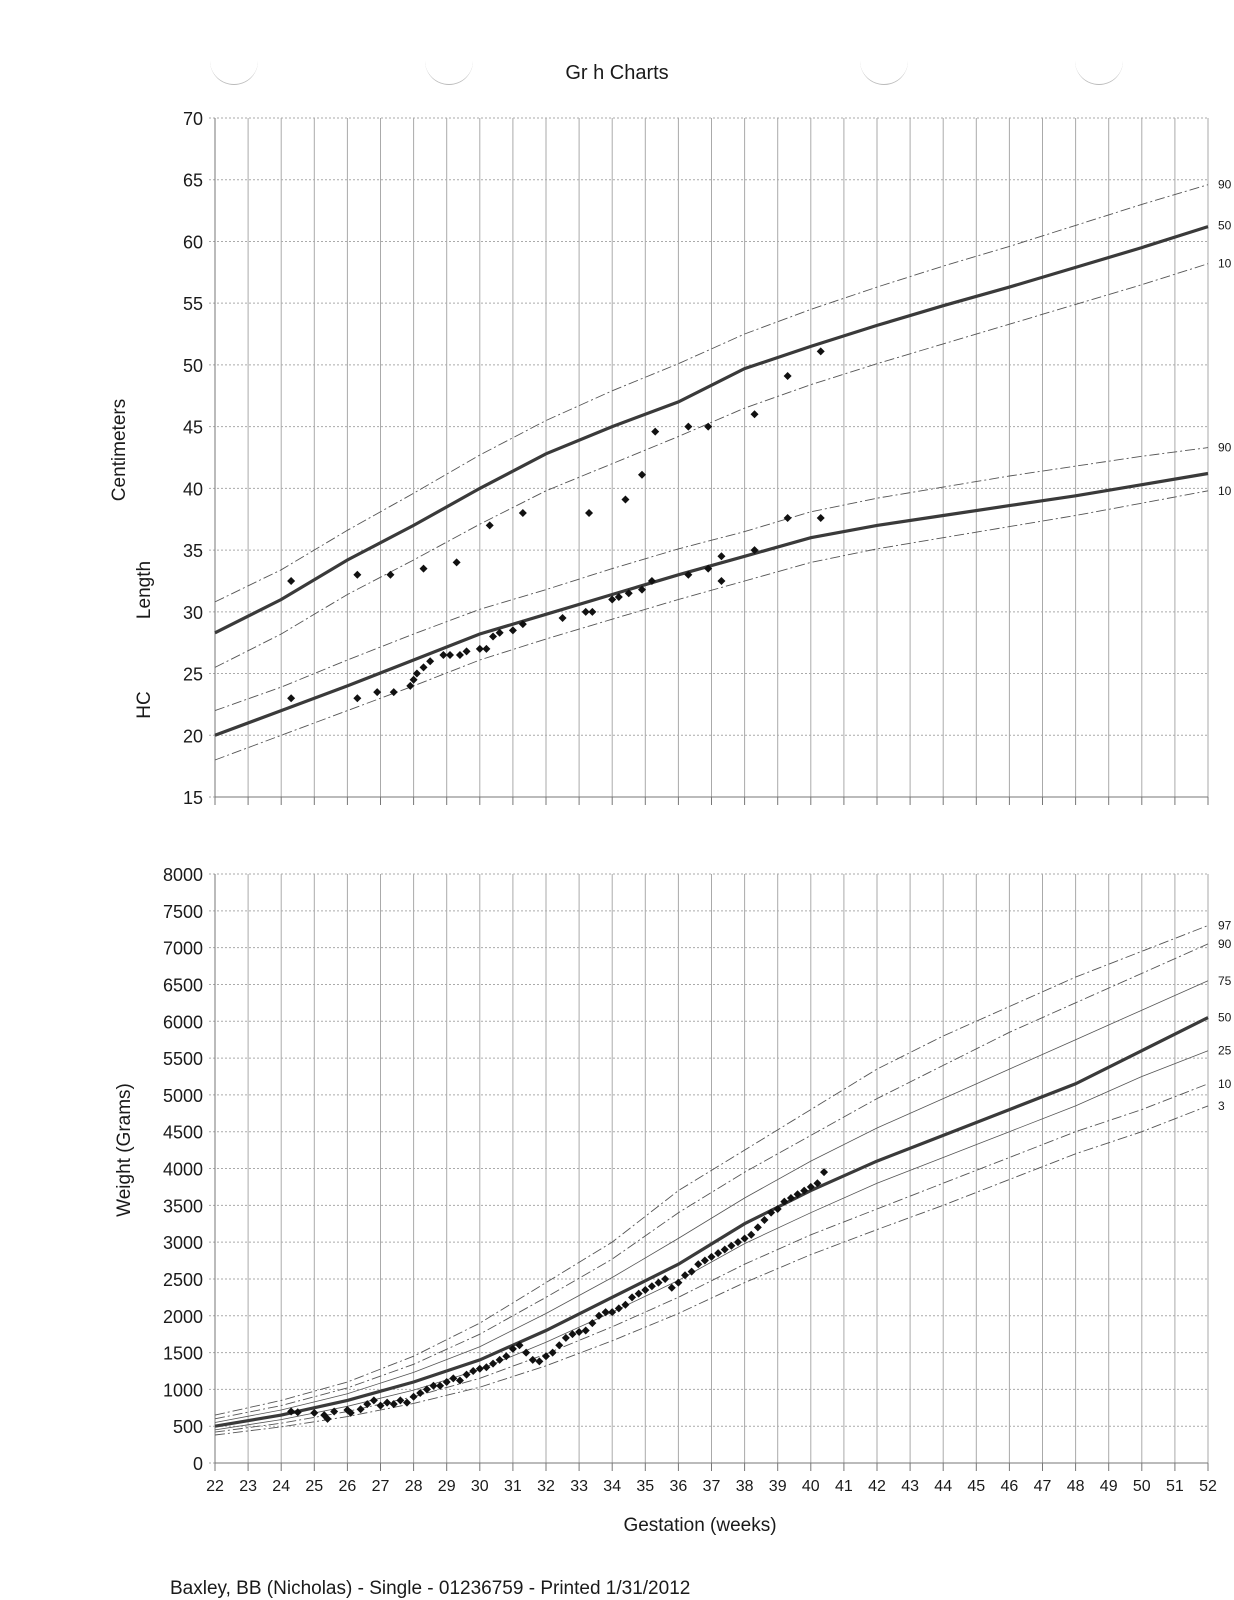 This screenshot has width=1234, height=1600. What do you see at coordinates (612, 1486) in the screenshot?
I see `x-tick-label: 34` at bounding box center [612, 1486].